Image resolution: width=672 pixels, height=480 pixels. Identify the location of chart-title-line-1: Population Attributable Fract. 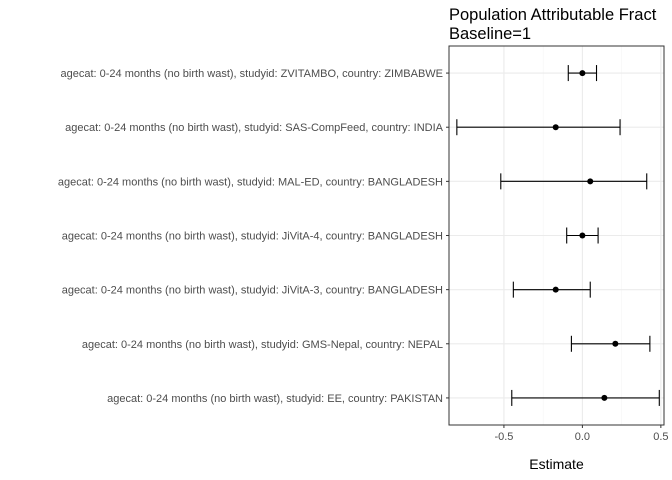
(553, 15).